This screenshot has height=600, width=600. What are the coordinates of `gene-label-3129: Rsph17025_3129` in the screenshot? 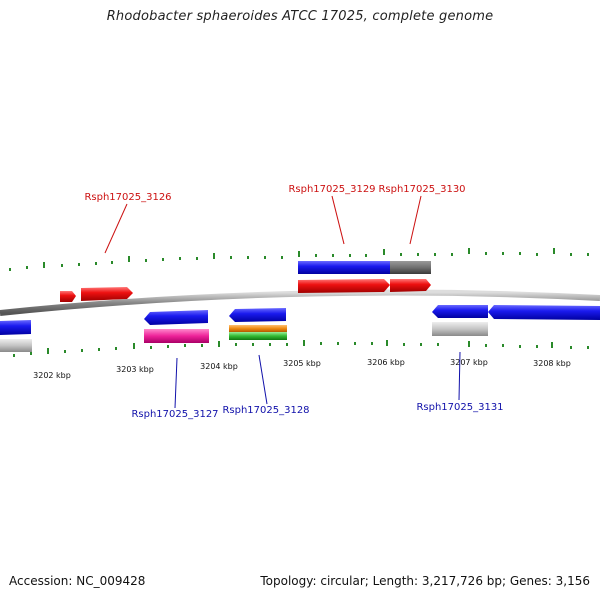 It's located at (331, 189).